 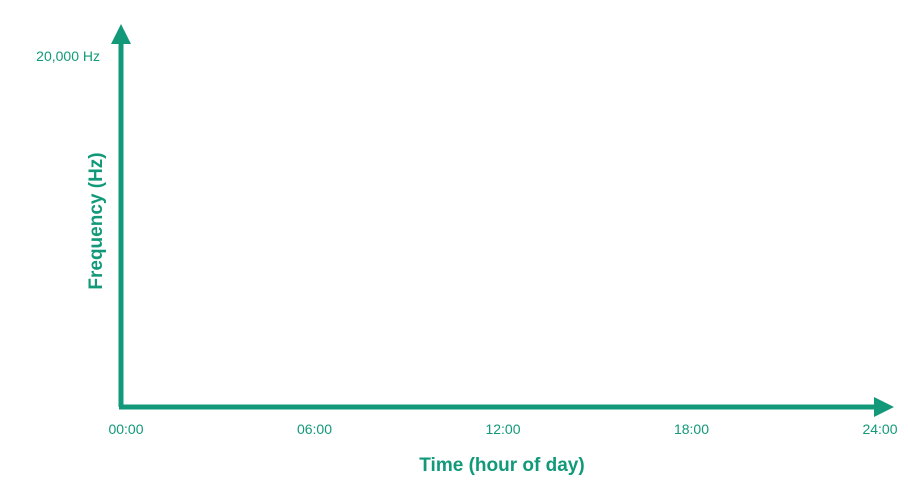 I want to click on x-tick-label: 06:00, so click(x=314, y=429).